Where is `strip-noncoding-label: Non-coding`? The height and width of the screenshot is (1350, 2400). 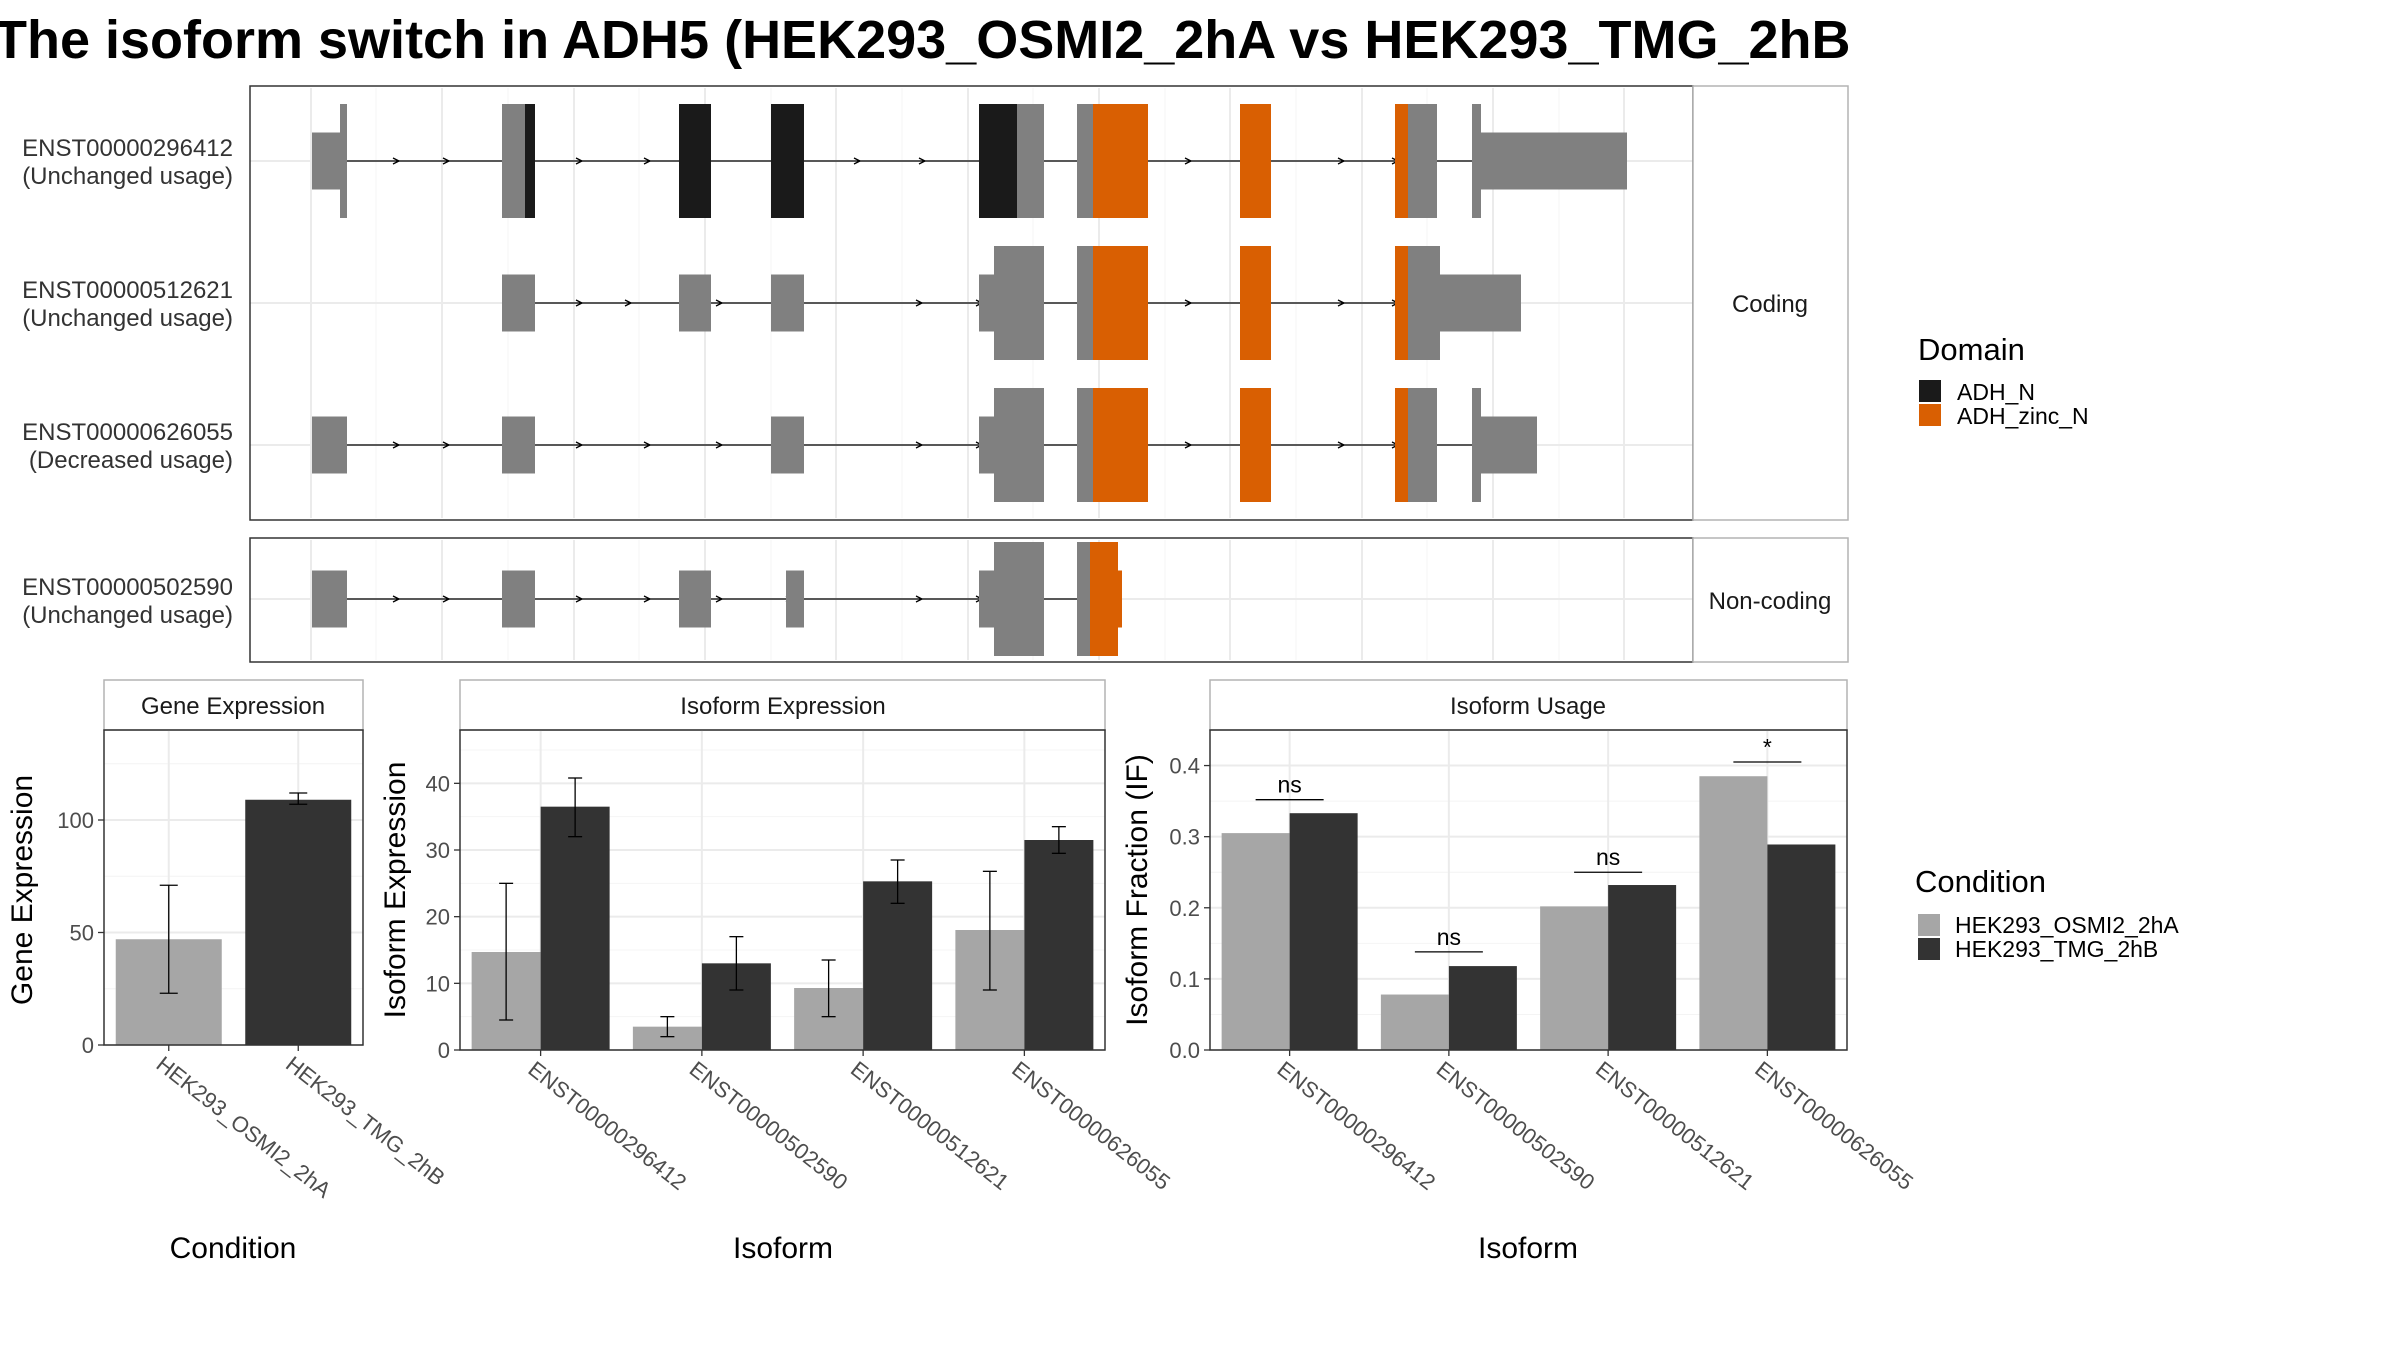 strip-noncoding-label: Non-coding is located at coordinates (1770, 601).